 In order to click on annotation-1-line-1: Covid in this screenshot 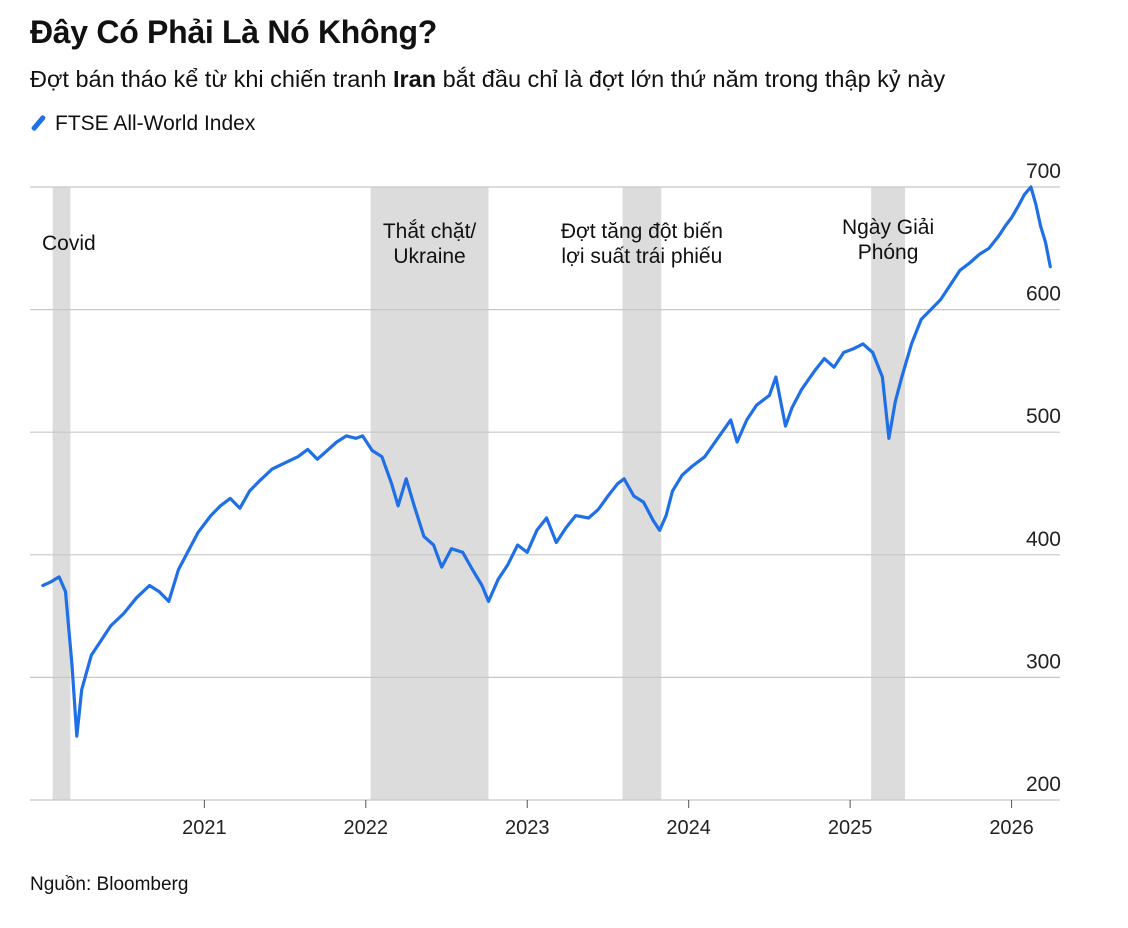, I will do `click(69, 243)`.